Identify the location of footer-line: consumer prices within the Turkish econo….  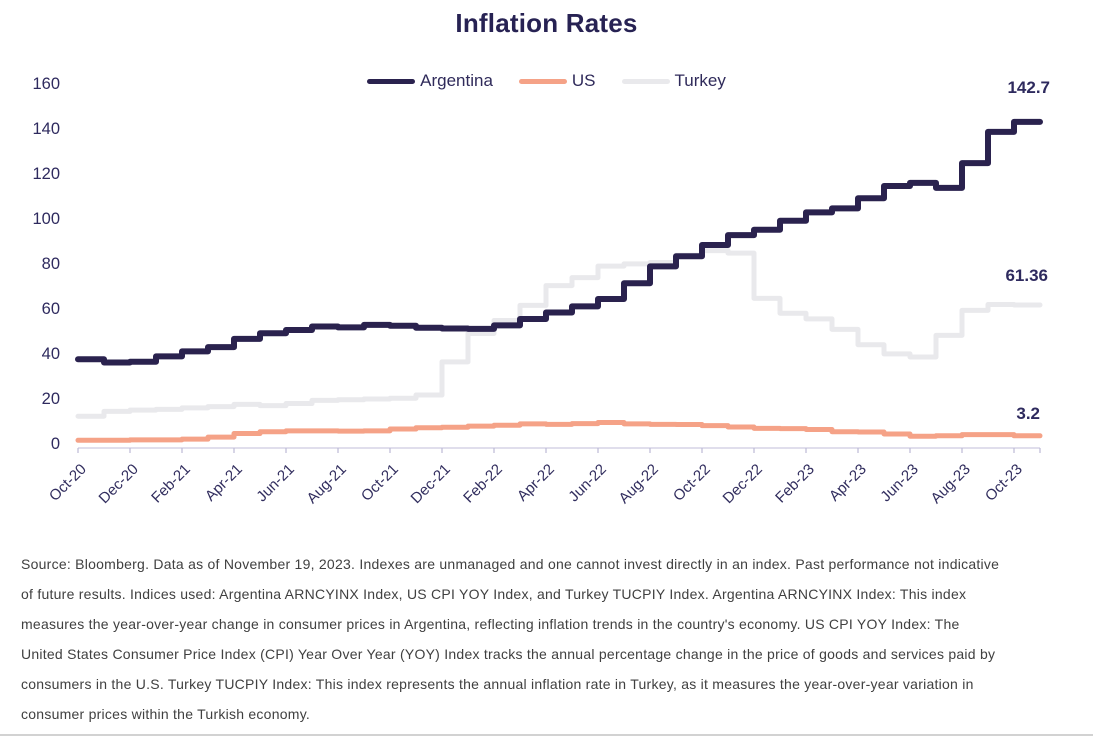
(166, 714).